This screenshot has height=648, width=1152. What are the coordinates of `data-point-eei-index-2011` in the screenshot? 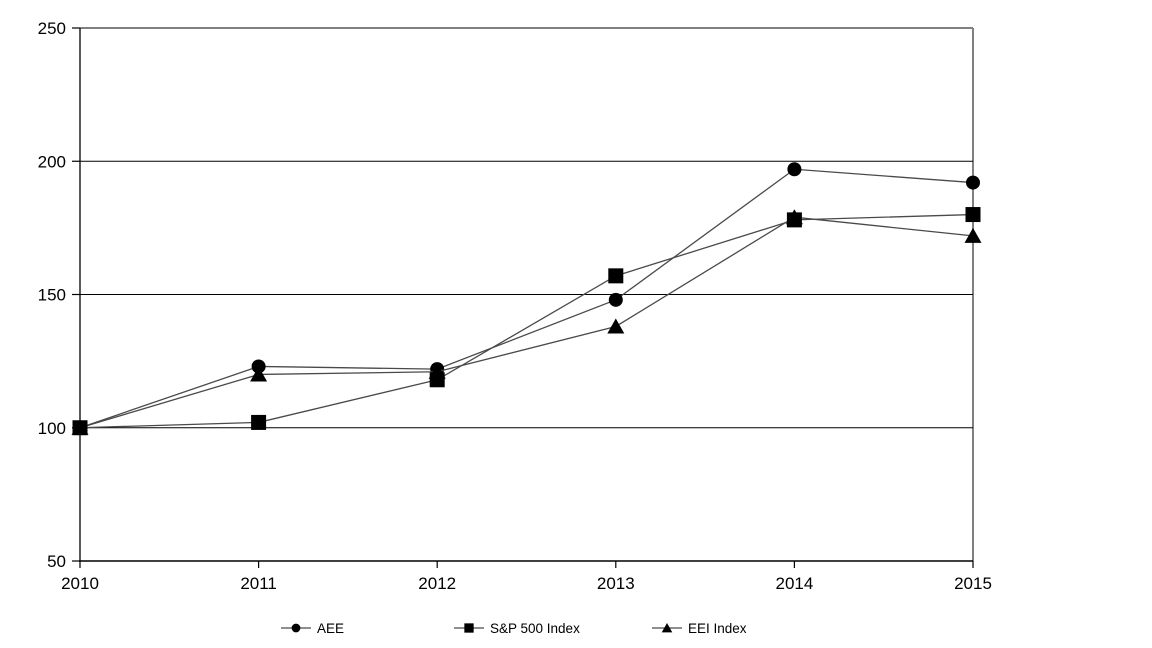 It's located at (259, 374).